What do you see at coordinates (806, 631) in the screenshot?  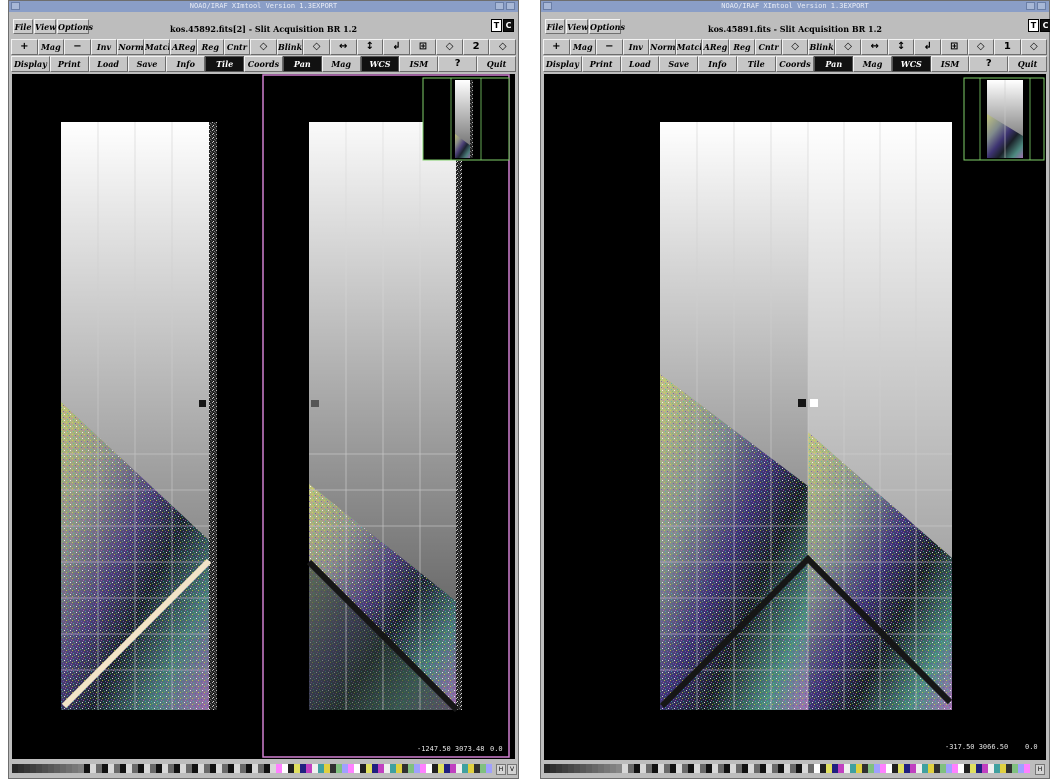 I see `slit-mask-vee` at bounding box center [806, 631].